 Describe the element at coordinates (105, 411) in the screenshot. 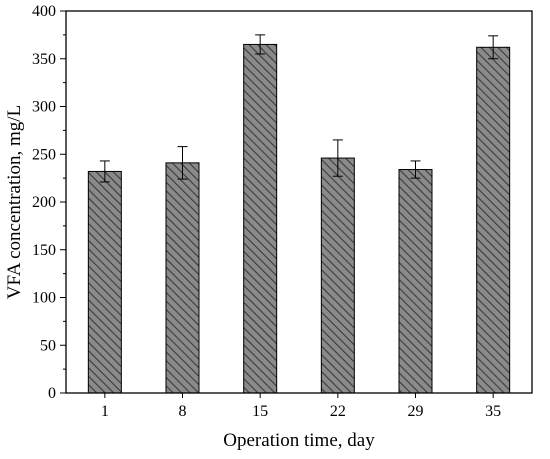

I see `x-tick-label-1: 1` at that location.